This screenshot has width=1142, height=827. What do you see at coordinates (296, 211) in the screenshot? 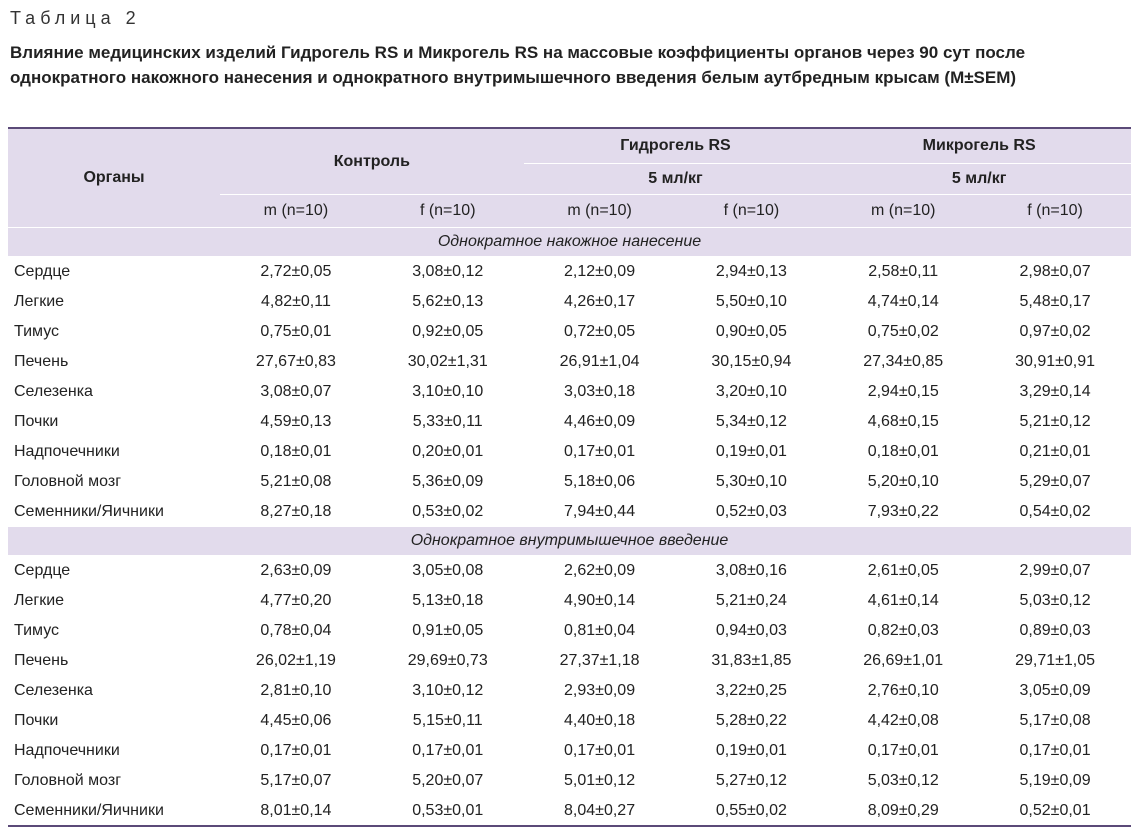
I see `header-sub: m (n=10)` at bounding box center [296, 211].